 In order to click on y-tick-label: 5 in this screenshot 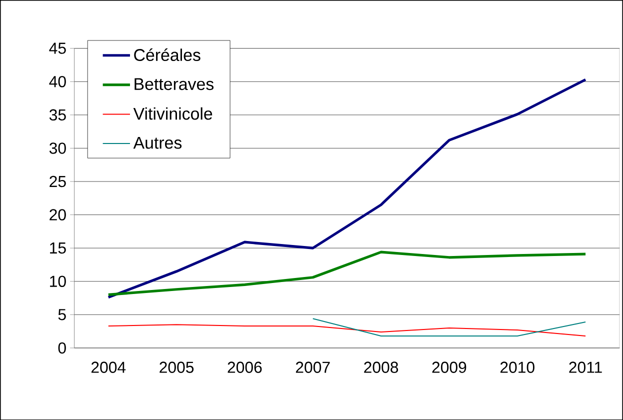, I will do `click(62, 314)`.